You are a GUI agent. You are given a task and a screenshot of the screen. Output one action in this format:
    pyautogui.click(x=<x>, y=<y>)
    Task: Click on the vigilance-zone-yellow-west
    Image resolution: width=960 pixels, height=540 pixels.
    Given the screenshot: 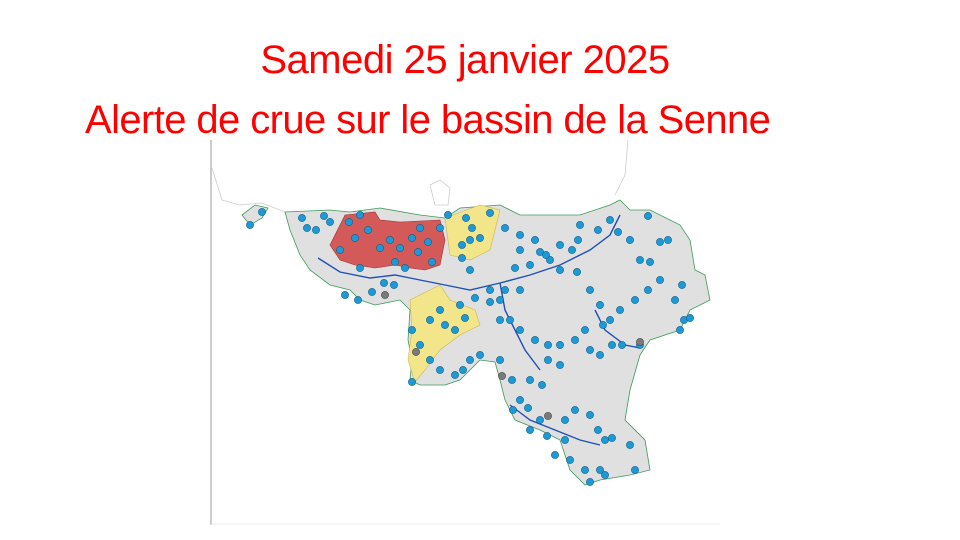 What is the action you would take?
    pyautogui.click(x=444, y=333)
    